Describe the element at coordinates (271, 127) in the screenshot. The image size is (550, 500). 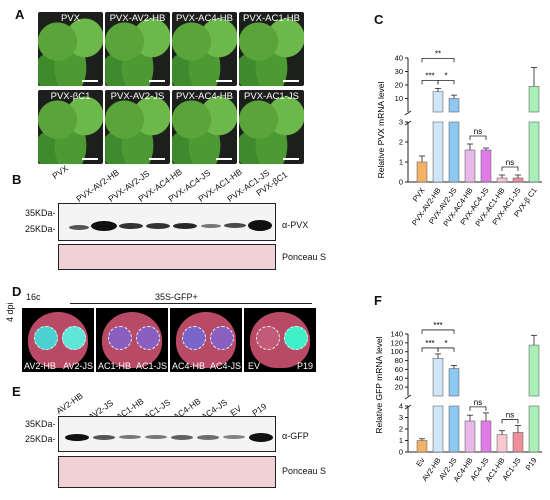
I see `plant-photo: PVX-AC1-JS` at that location.